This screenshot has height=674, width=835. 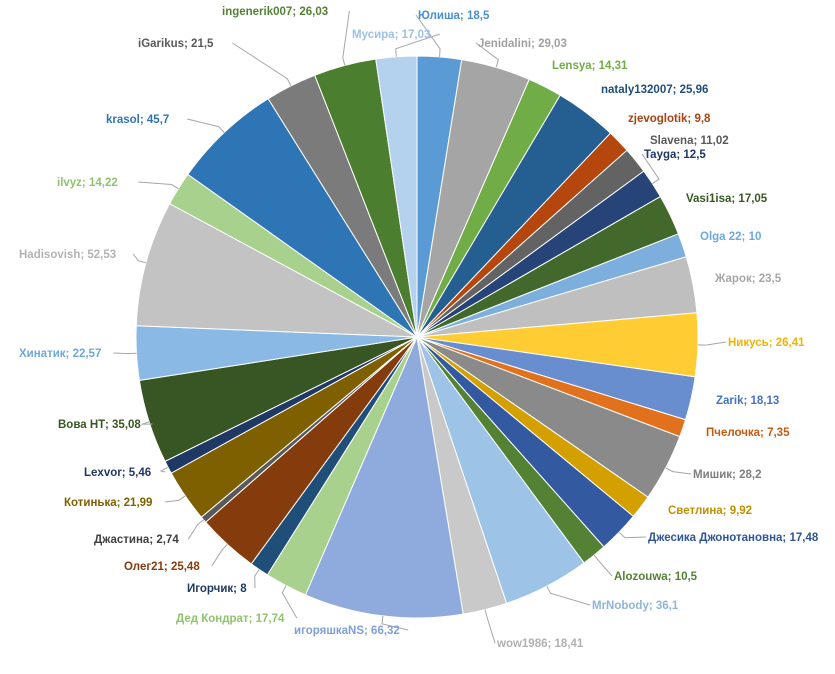 I want to click on slice-label: Юлиша; 18,5, so click(x=454, y=16).